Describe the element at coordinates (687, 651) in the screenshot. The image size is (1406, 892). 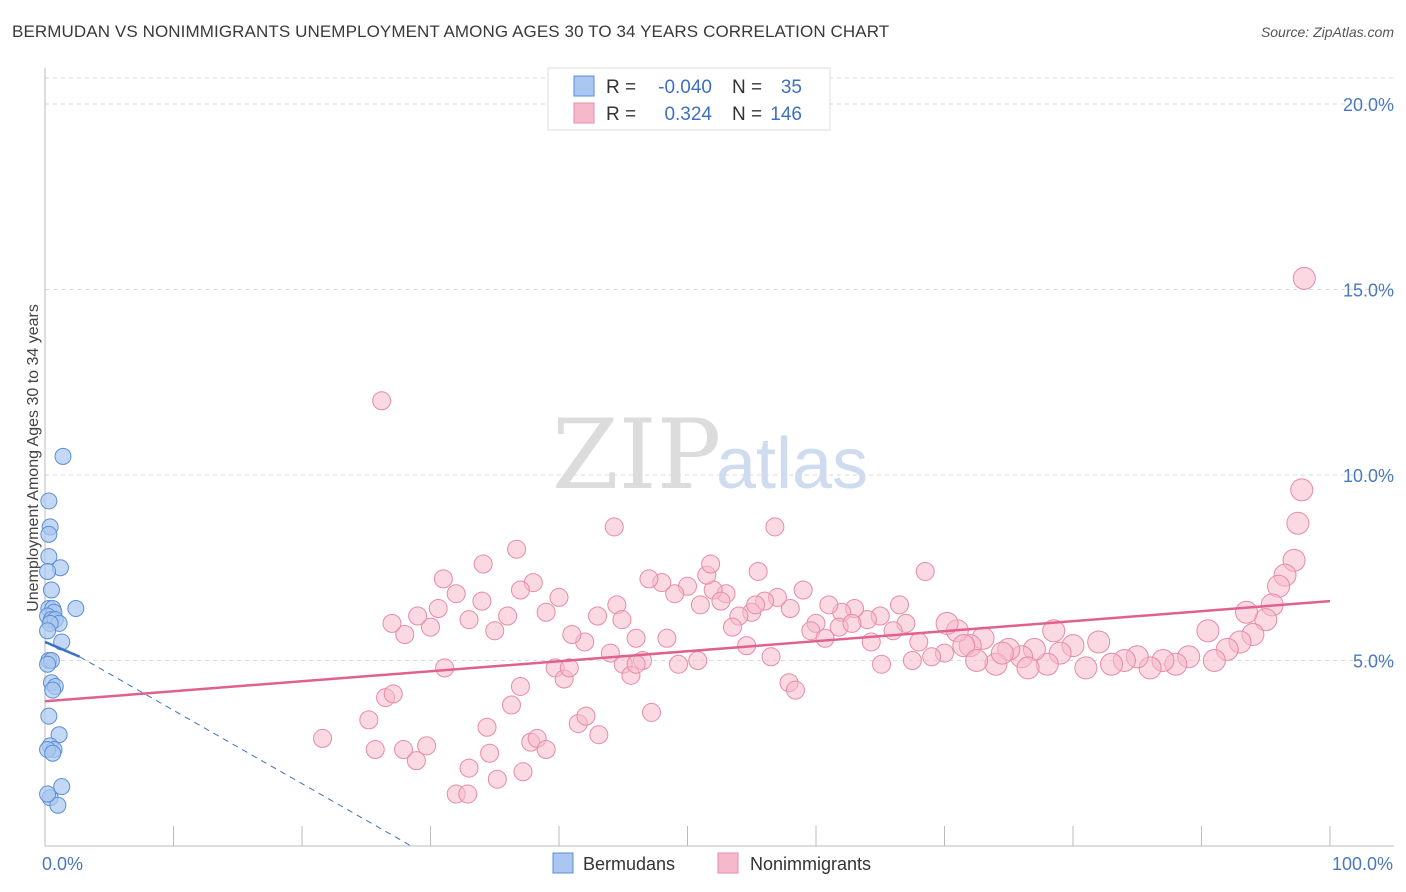
I see `nonimmigrants-trend-line` at that location.